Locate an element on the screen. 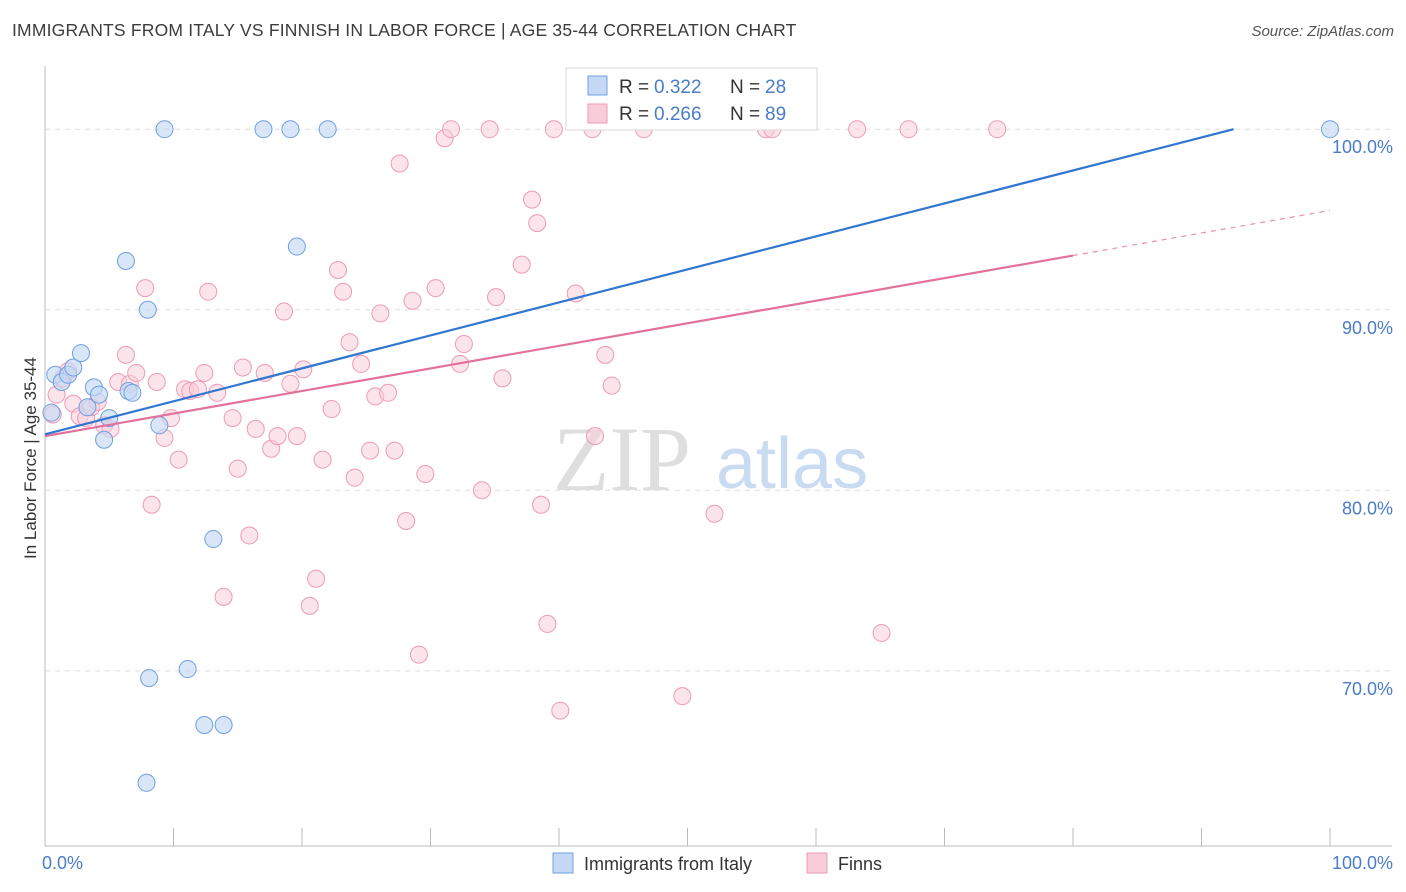  legend-n-label-finns: N = is located at coordinates (745, 114).